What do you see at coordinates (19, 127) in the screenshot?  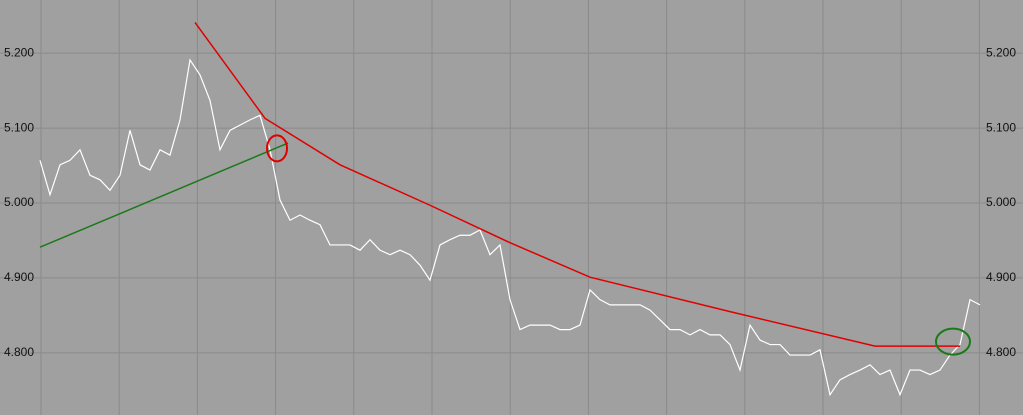 I see `y-tick-label-left: 5.100` at bounding box center [19, 127].